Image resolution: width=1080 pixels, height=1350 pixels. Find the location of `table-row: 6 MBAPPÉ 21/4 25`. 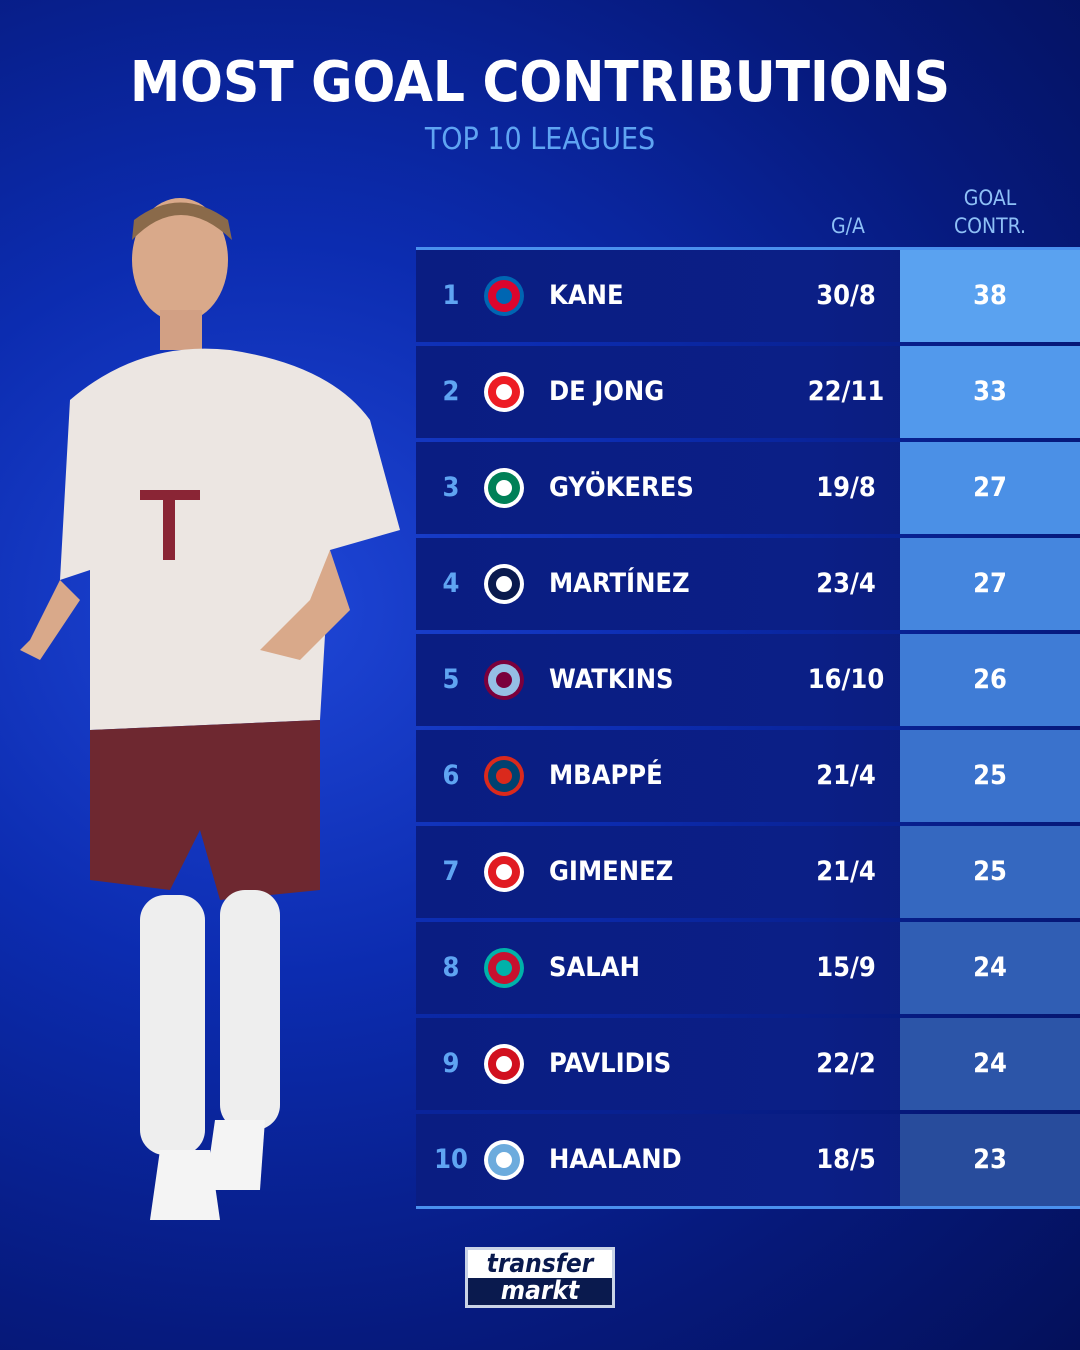

table-row: 6 MBAPPÉ 21/4 25 is located at coordinates (748, 776).